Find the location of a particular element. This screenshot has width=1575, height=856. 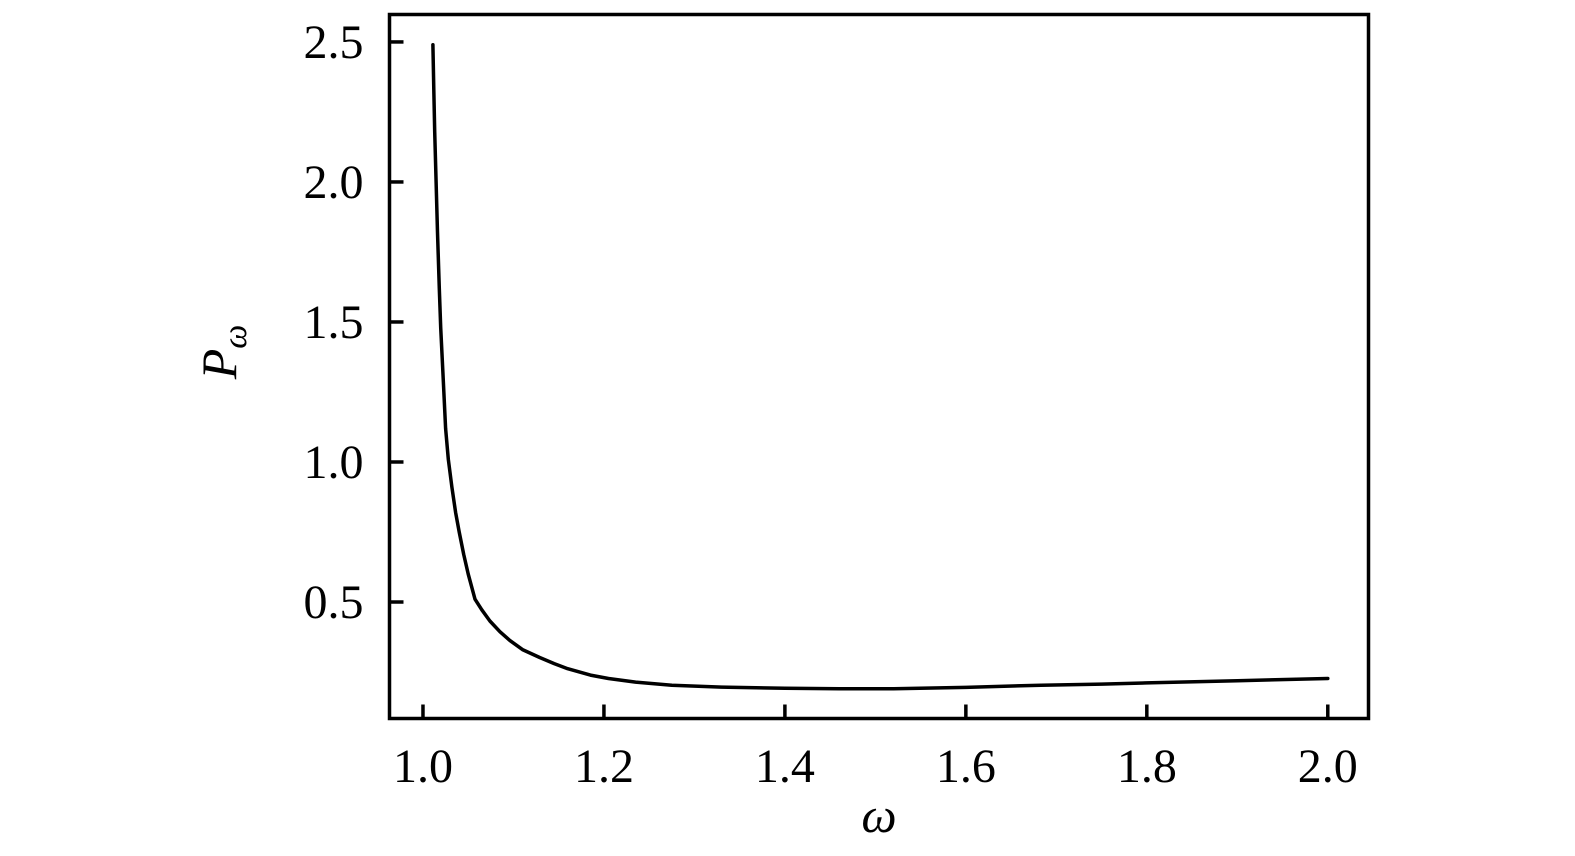

y-axis-label-subscript: ω is located at coordinates (235, 337).